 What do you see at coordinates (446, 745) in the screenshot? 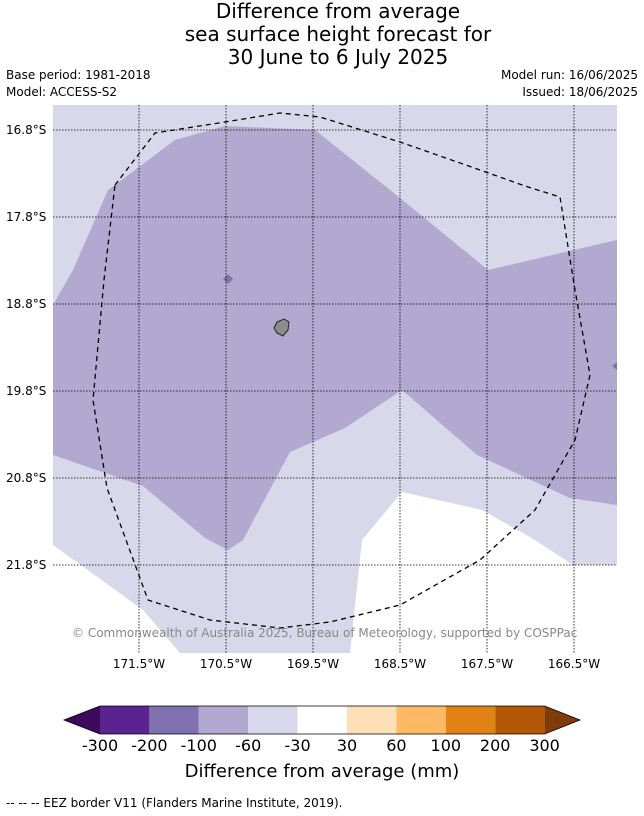
I see `colorbar-tick-8: 100` at bounding box center [446, 745].